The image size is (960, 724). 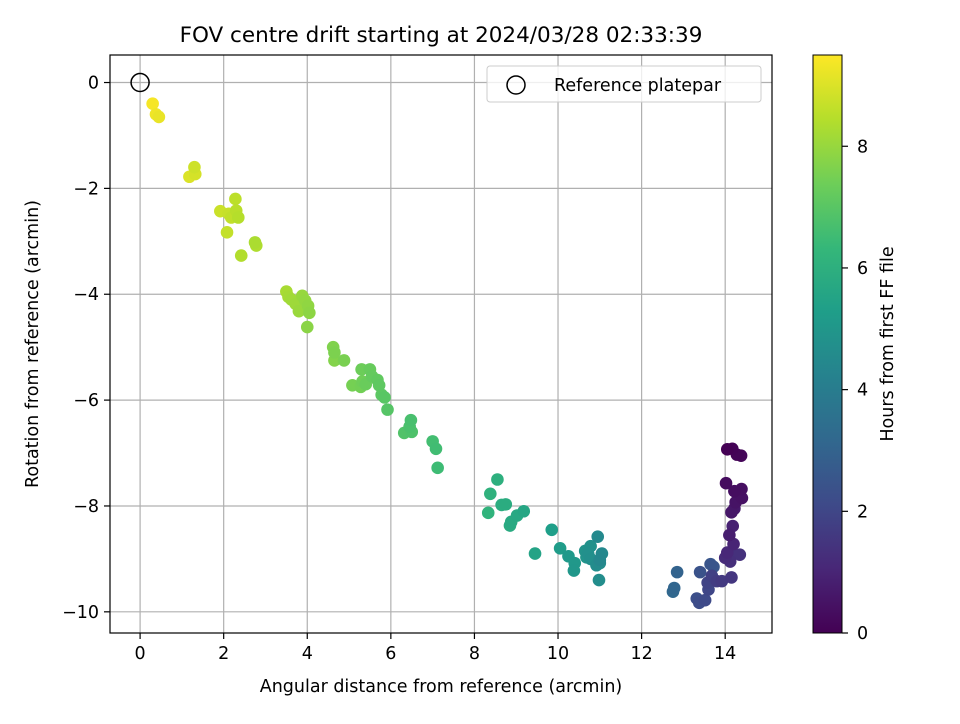 I want to click on x-tick-label: 10, so click(x=558, y=654).